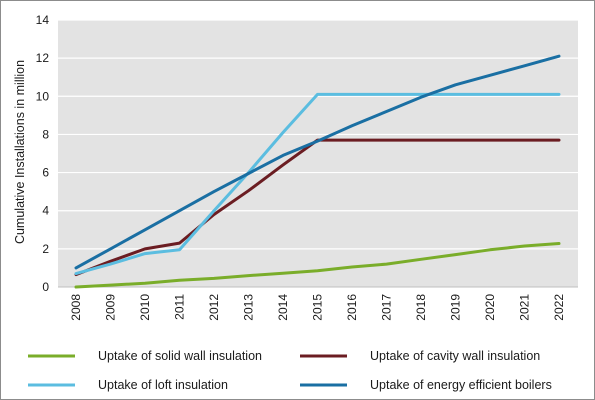 Image resolution: width=595 pixels, height=400 pixels. I want to click on y-axis-ticks: 0 2 4 6 8 10 12 14, so click(43, 153).